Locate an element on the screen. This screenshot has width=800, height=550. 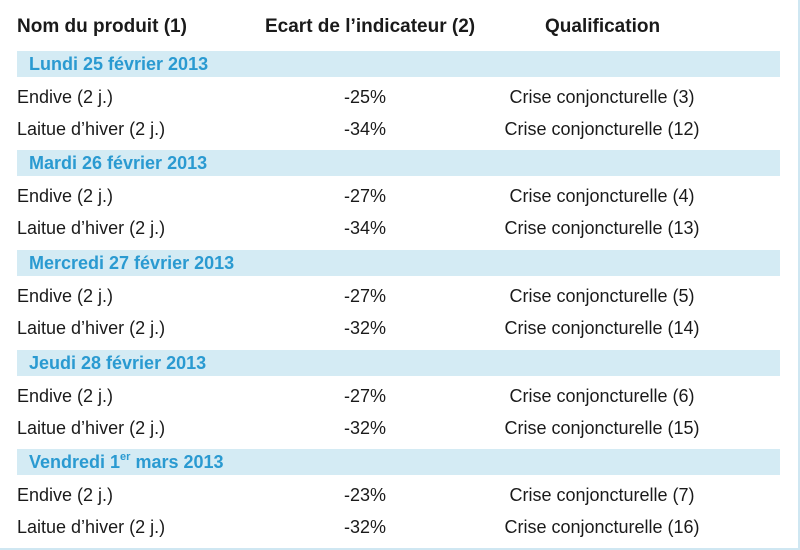
qualification-cell: Crise conjoncturelle (13) is located at coordinates (602, 228).